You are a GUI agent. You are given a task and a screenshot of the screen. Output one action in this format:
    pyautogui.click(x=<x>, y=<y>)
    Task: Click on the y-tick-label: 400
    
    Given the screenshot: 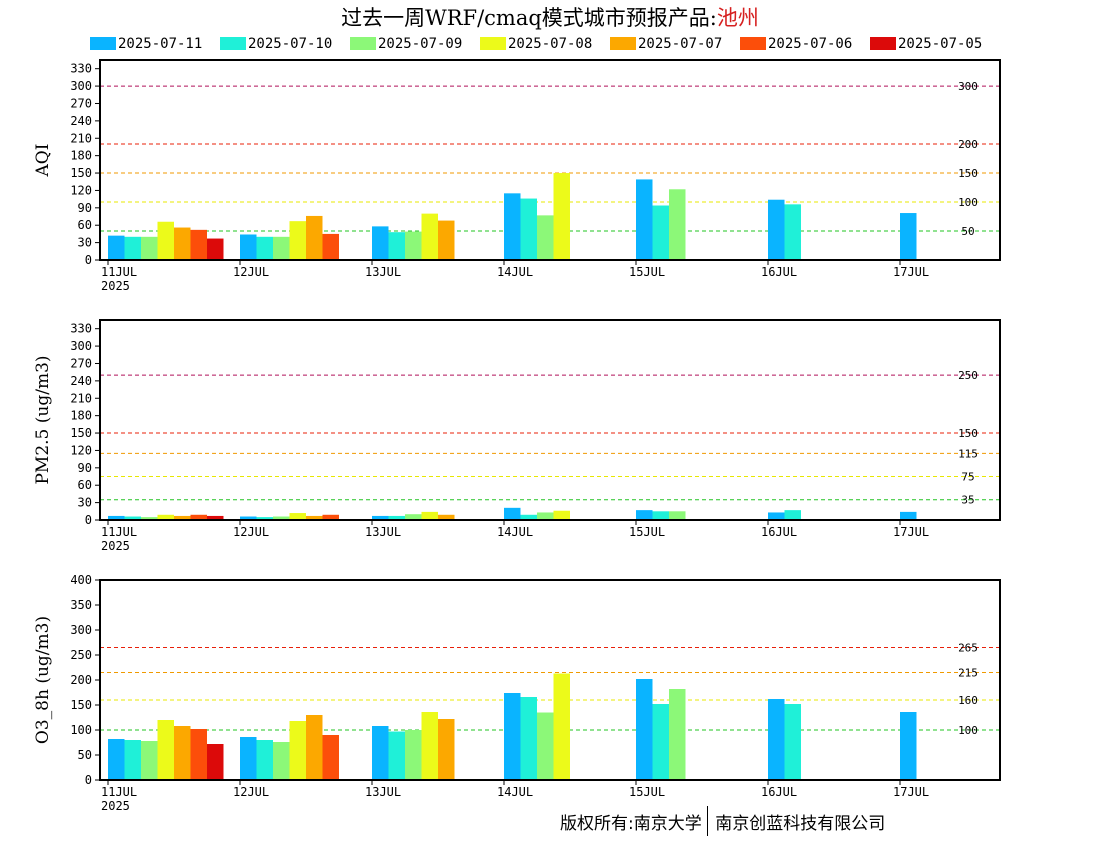 What is the action you would take?
    pyautogui.click(x=81, y=580)
    